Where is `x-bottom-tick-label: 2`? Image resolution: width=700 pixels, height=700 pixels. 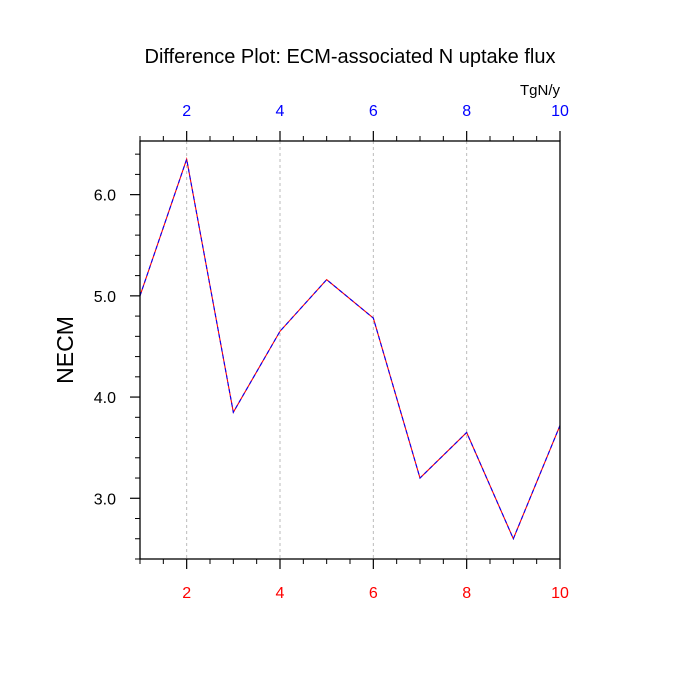
x-bottom-tick-label: 2 is located at coordinates (186, 593).